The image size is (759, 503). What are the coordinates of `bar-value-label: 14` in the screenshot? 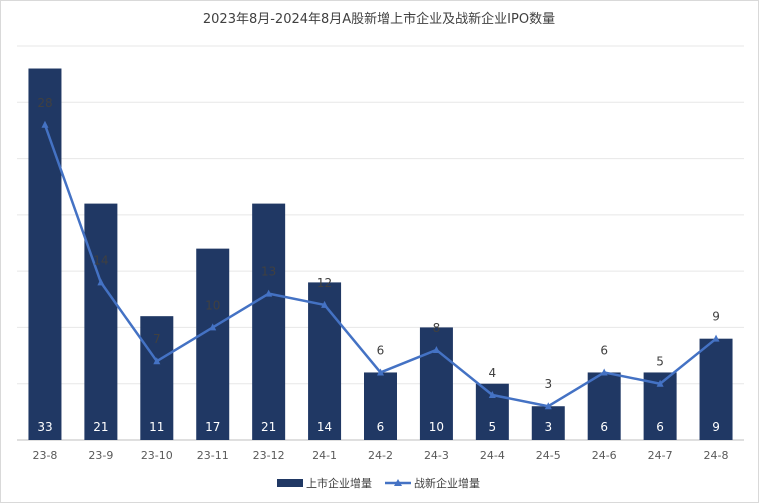 It's located at (324, 427).